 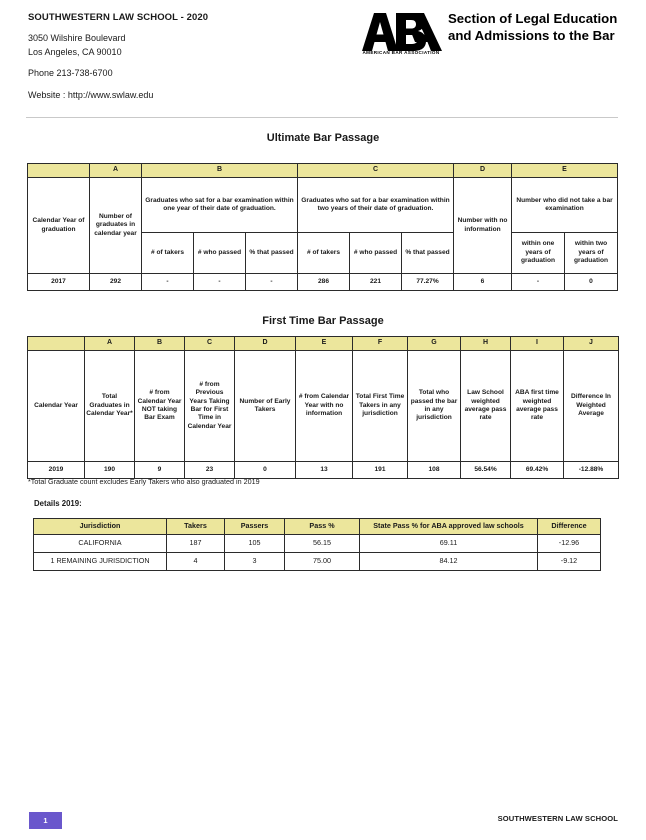 I want to click on cell-no-information: 6, so click(x=482, y=282).